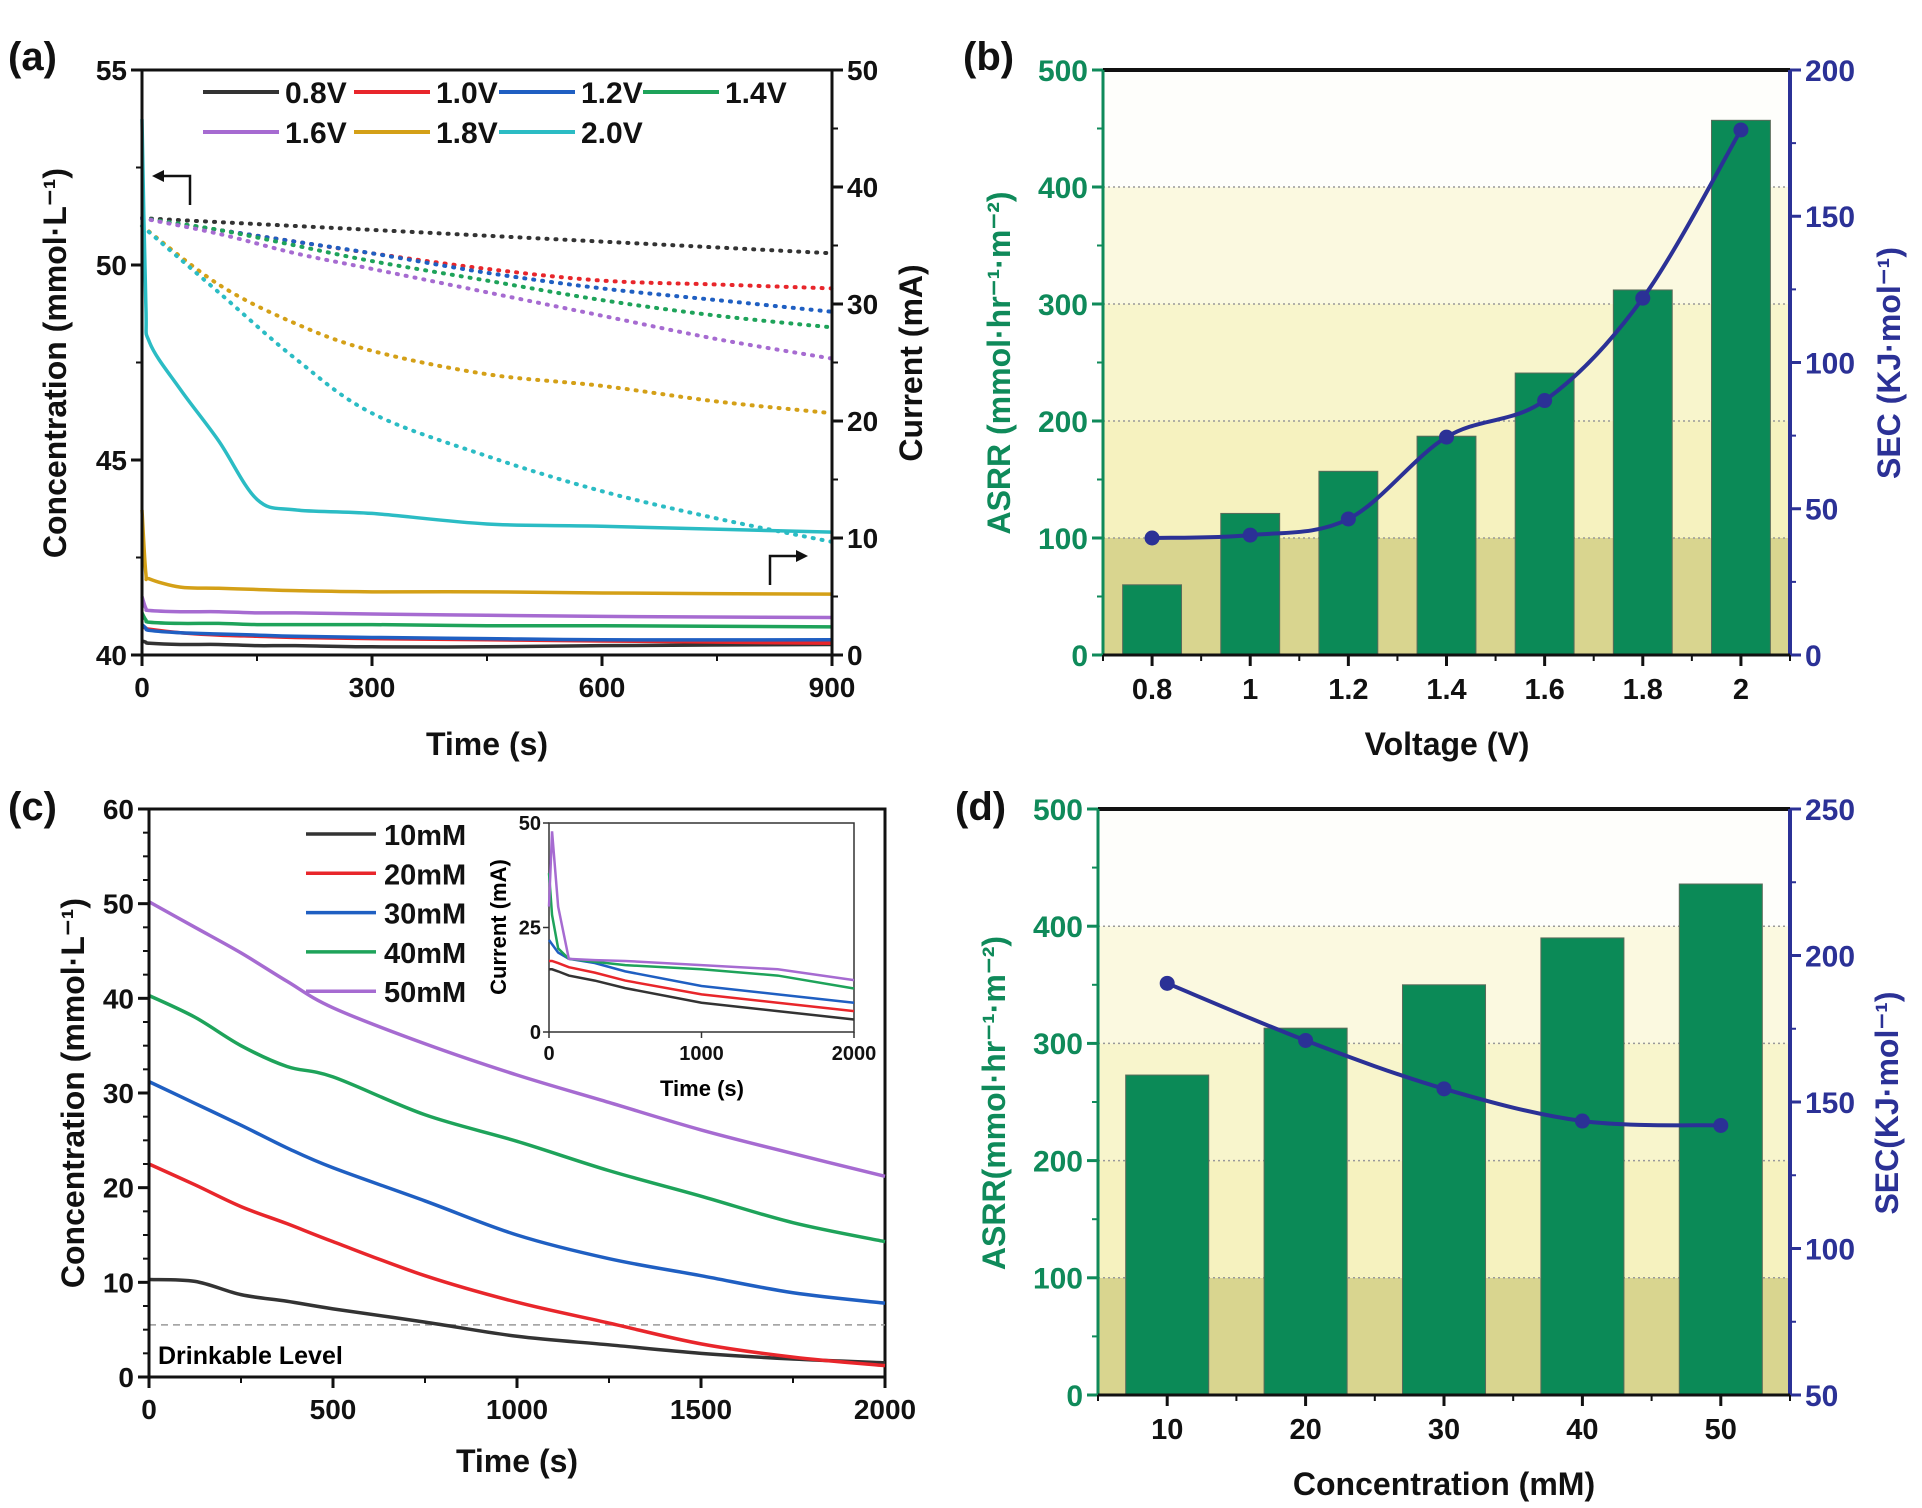  I want to click on b-right-tick-label: 200, so click(1830, 71).